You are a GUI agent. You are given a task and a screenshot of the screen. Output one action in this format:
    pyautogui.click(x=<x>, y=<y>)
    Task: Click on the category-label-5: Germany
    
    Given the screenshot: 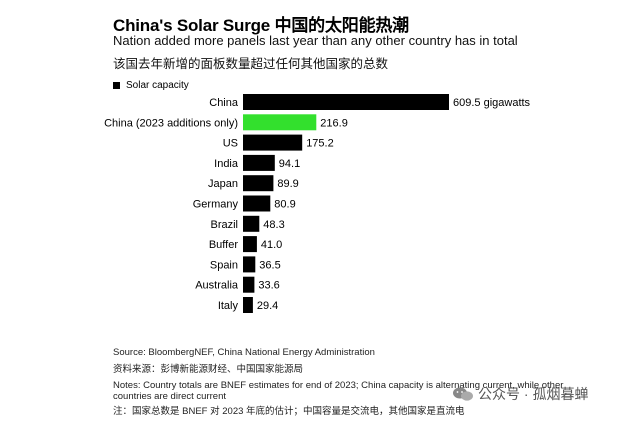 What is the action you would take?
    pyautogui.click(x=216, y=205)
    